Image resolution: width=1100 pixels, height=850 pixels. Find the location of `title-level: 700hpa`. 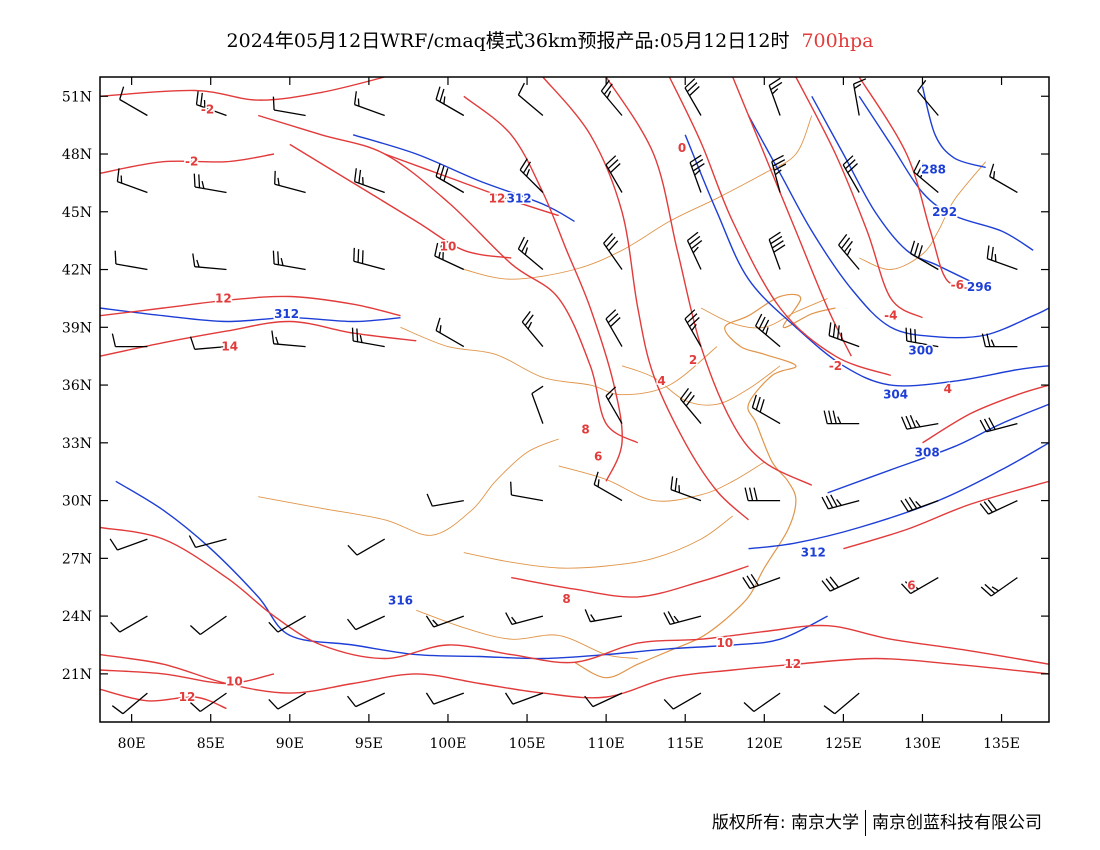

title-level: 700hpa is located at coordinates (837, 41).